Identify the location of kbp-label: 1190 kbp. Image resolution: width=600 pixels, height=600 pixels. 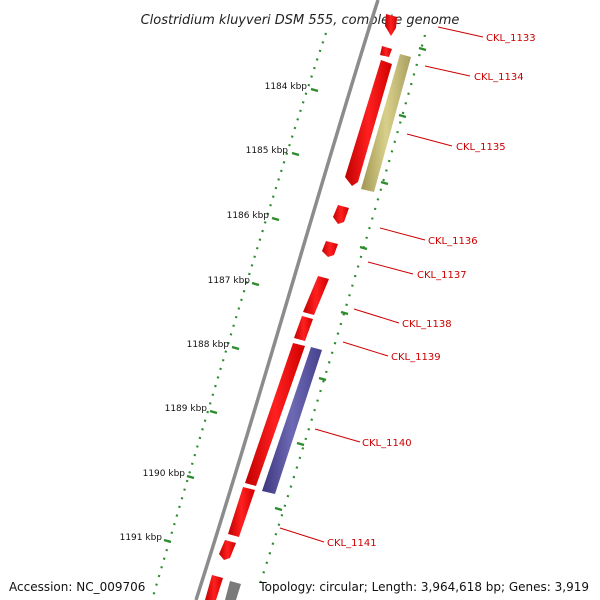
(164, 474).